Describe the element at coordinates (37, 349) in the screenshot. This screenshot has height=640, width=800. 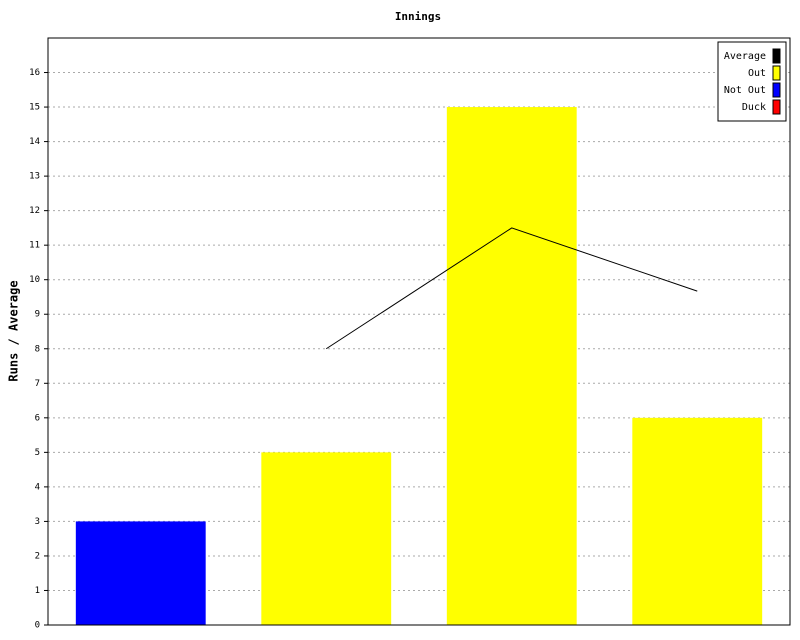
I see `y-tick-label: 8` at that location.